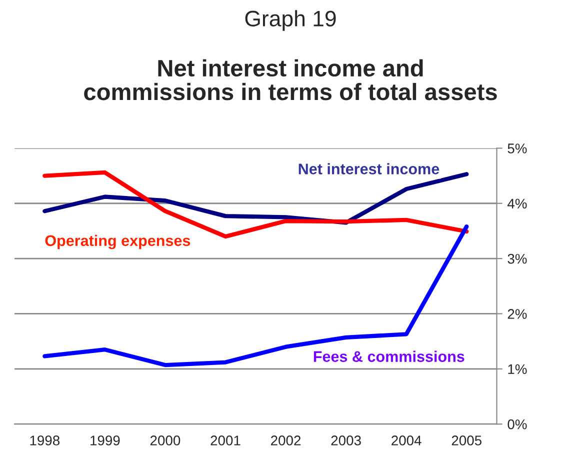 The height and width of the screenshot is (456, 581). I want to click on x-tick-label: 2003, so click(346, 441).